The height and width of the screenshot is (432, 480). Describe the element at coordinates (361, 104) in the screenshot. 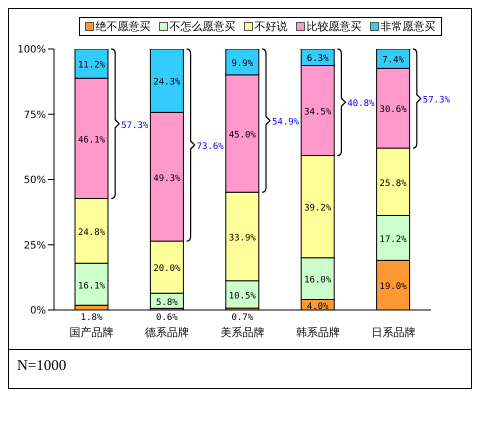

I see `annotation: 40.8%` at that location.